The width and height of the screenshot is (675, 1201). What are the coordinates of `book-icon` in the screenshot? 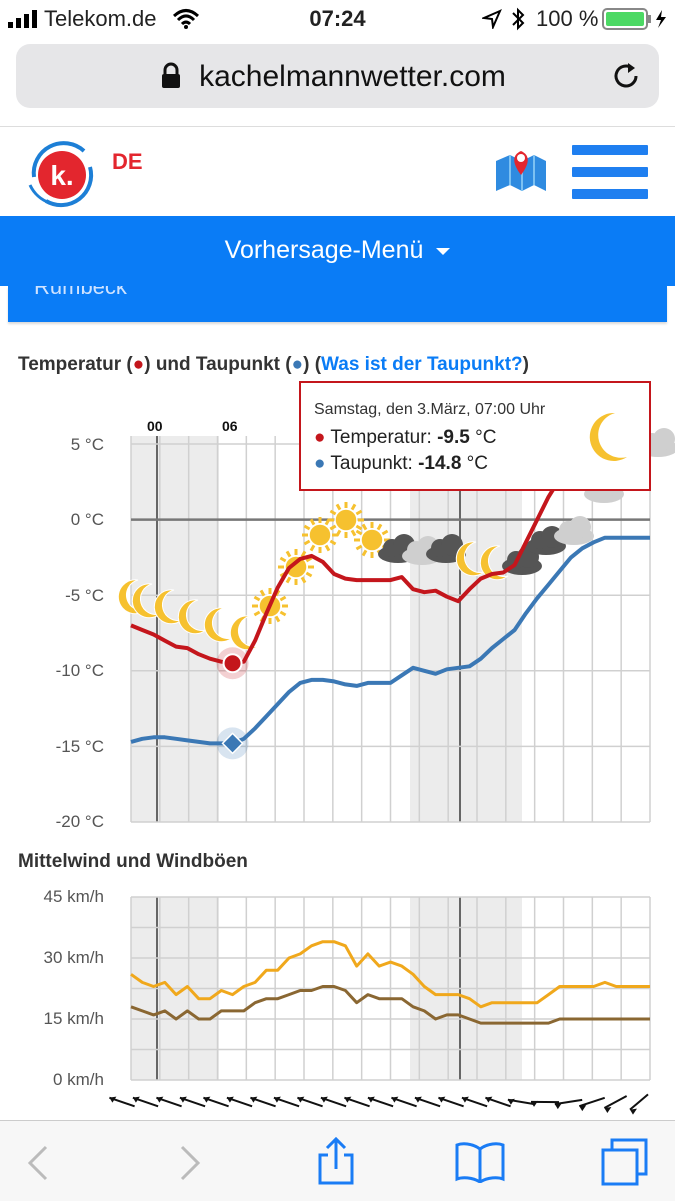 It's located at (480, 1162).